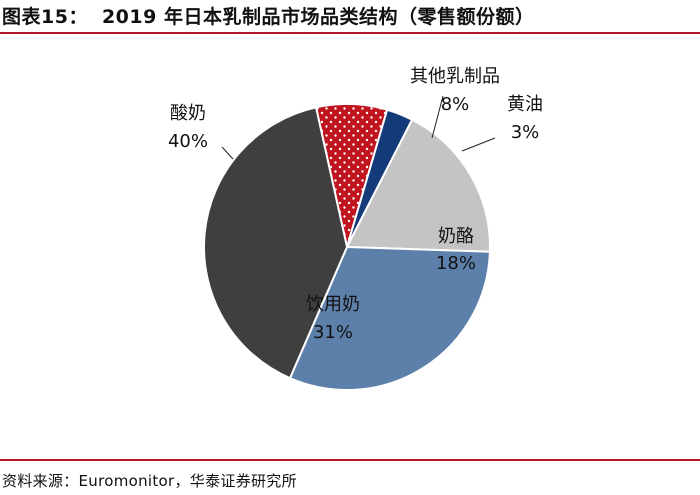 This screenshot has width=700, height=495. I want to click on figure-title: 图表15： 2019 年日本乳制品市场品类结构（零售额份额）, so click(268, 15).